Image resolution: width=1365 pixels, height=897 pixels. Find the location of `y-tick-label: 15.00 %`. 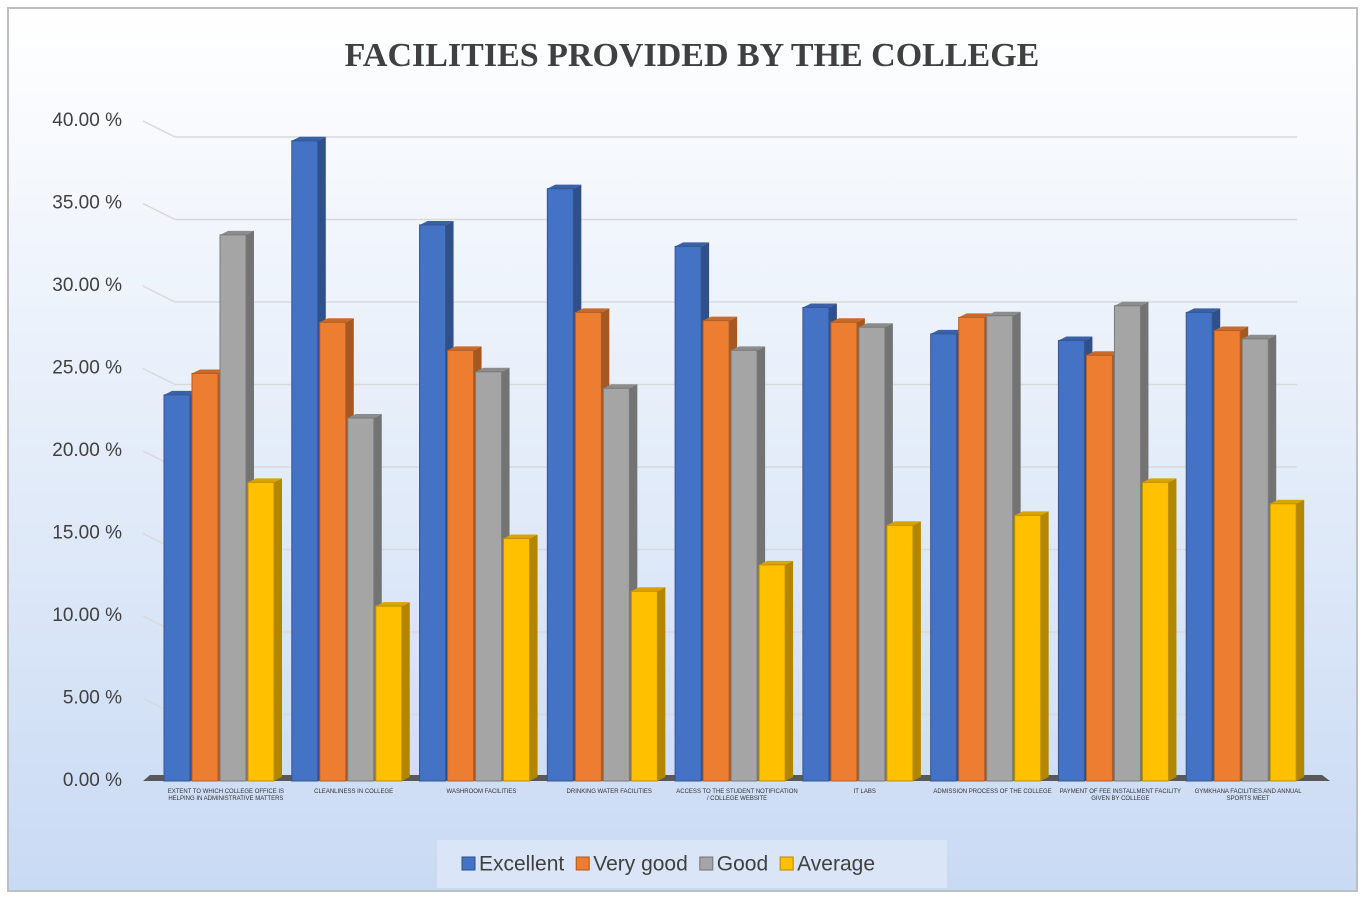

y-tick-label: 15.00 % is located at coordinates (87, 533).